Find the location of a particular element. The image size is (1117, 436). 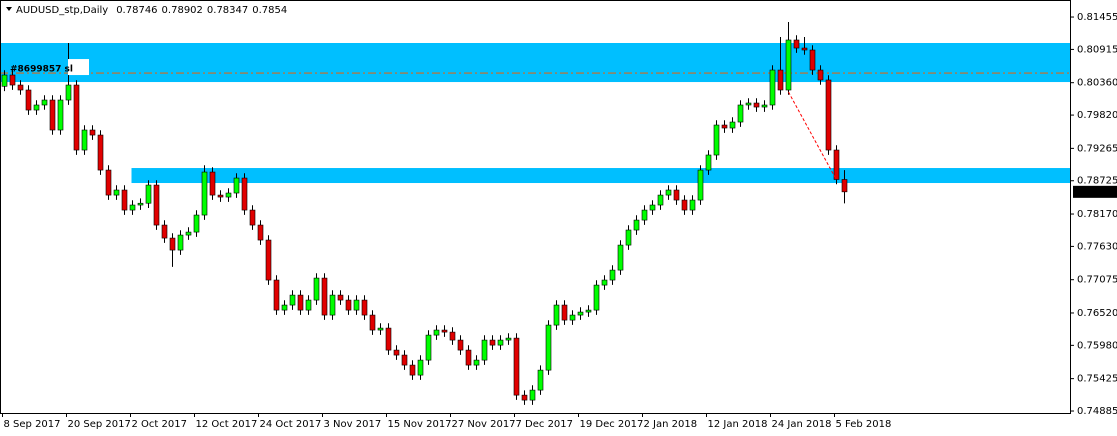

price-label: 0.7854 is located at coordinates (1094, 192).